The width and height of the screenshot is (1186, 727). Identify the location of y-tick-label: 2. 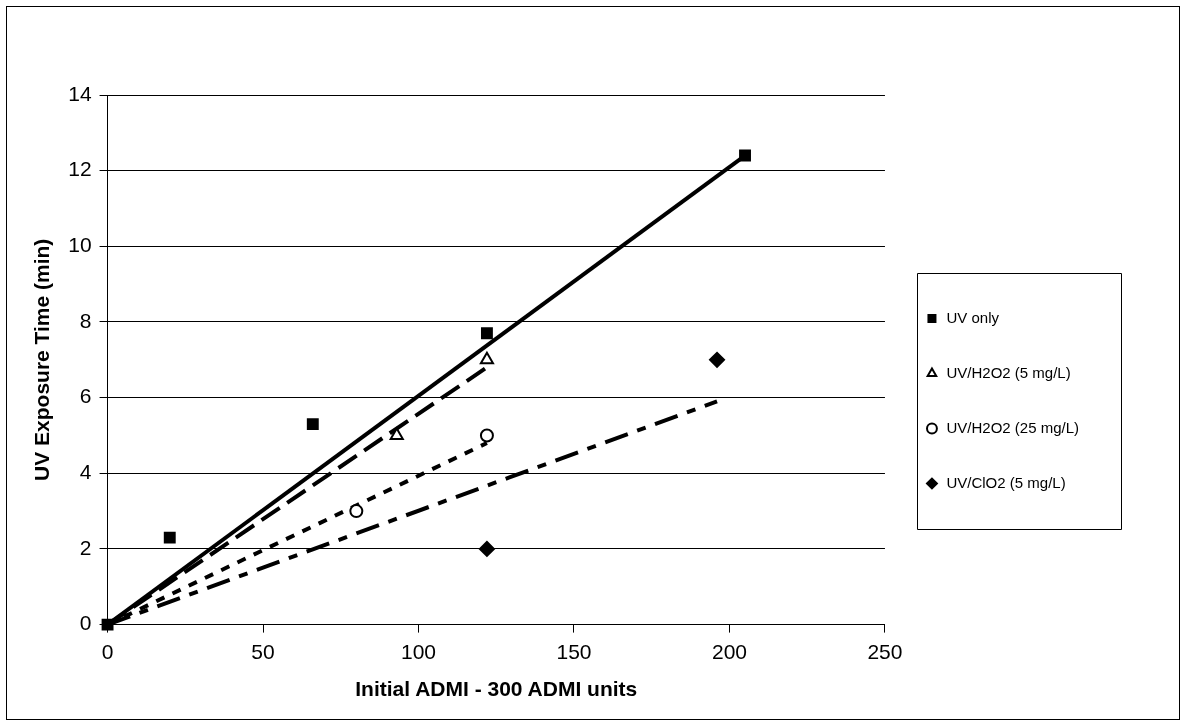
(85, 547).